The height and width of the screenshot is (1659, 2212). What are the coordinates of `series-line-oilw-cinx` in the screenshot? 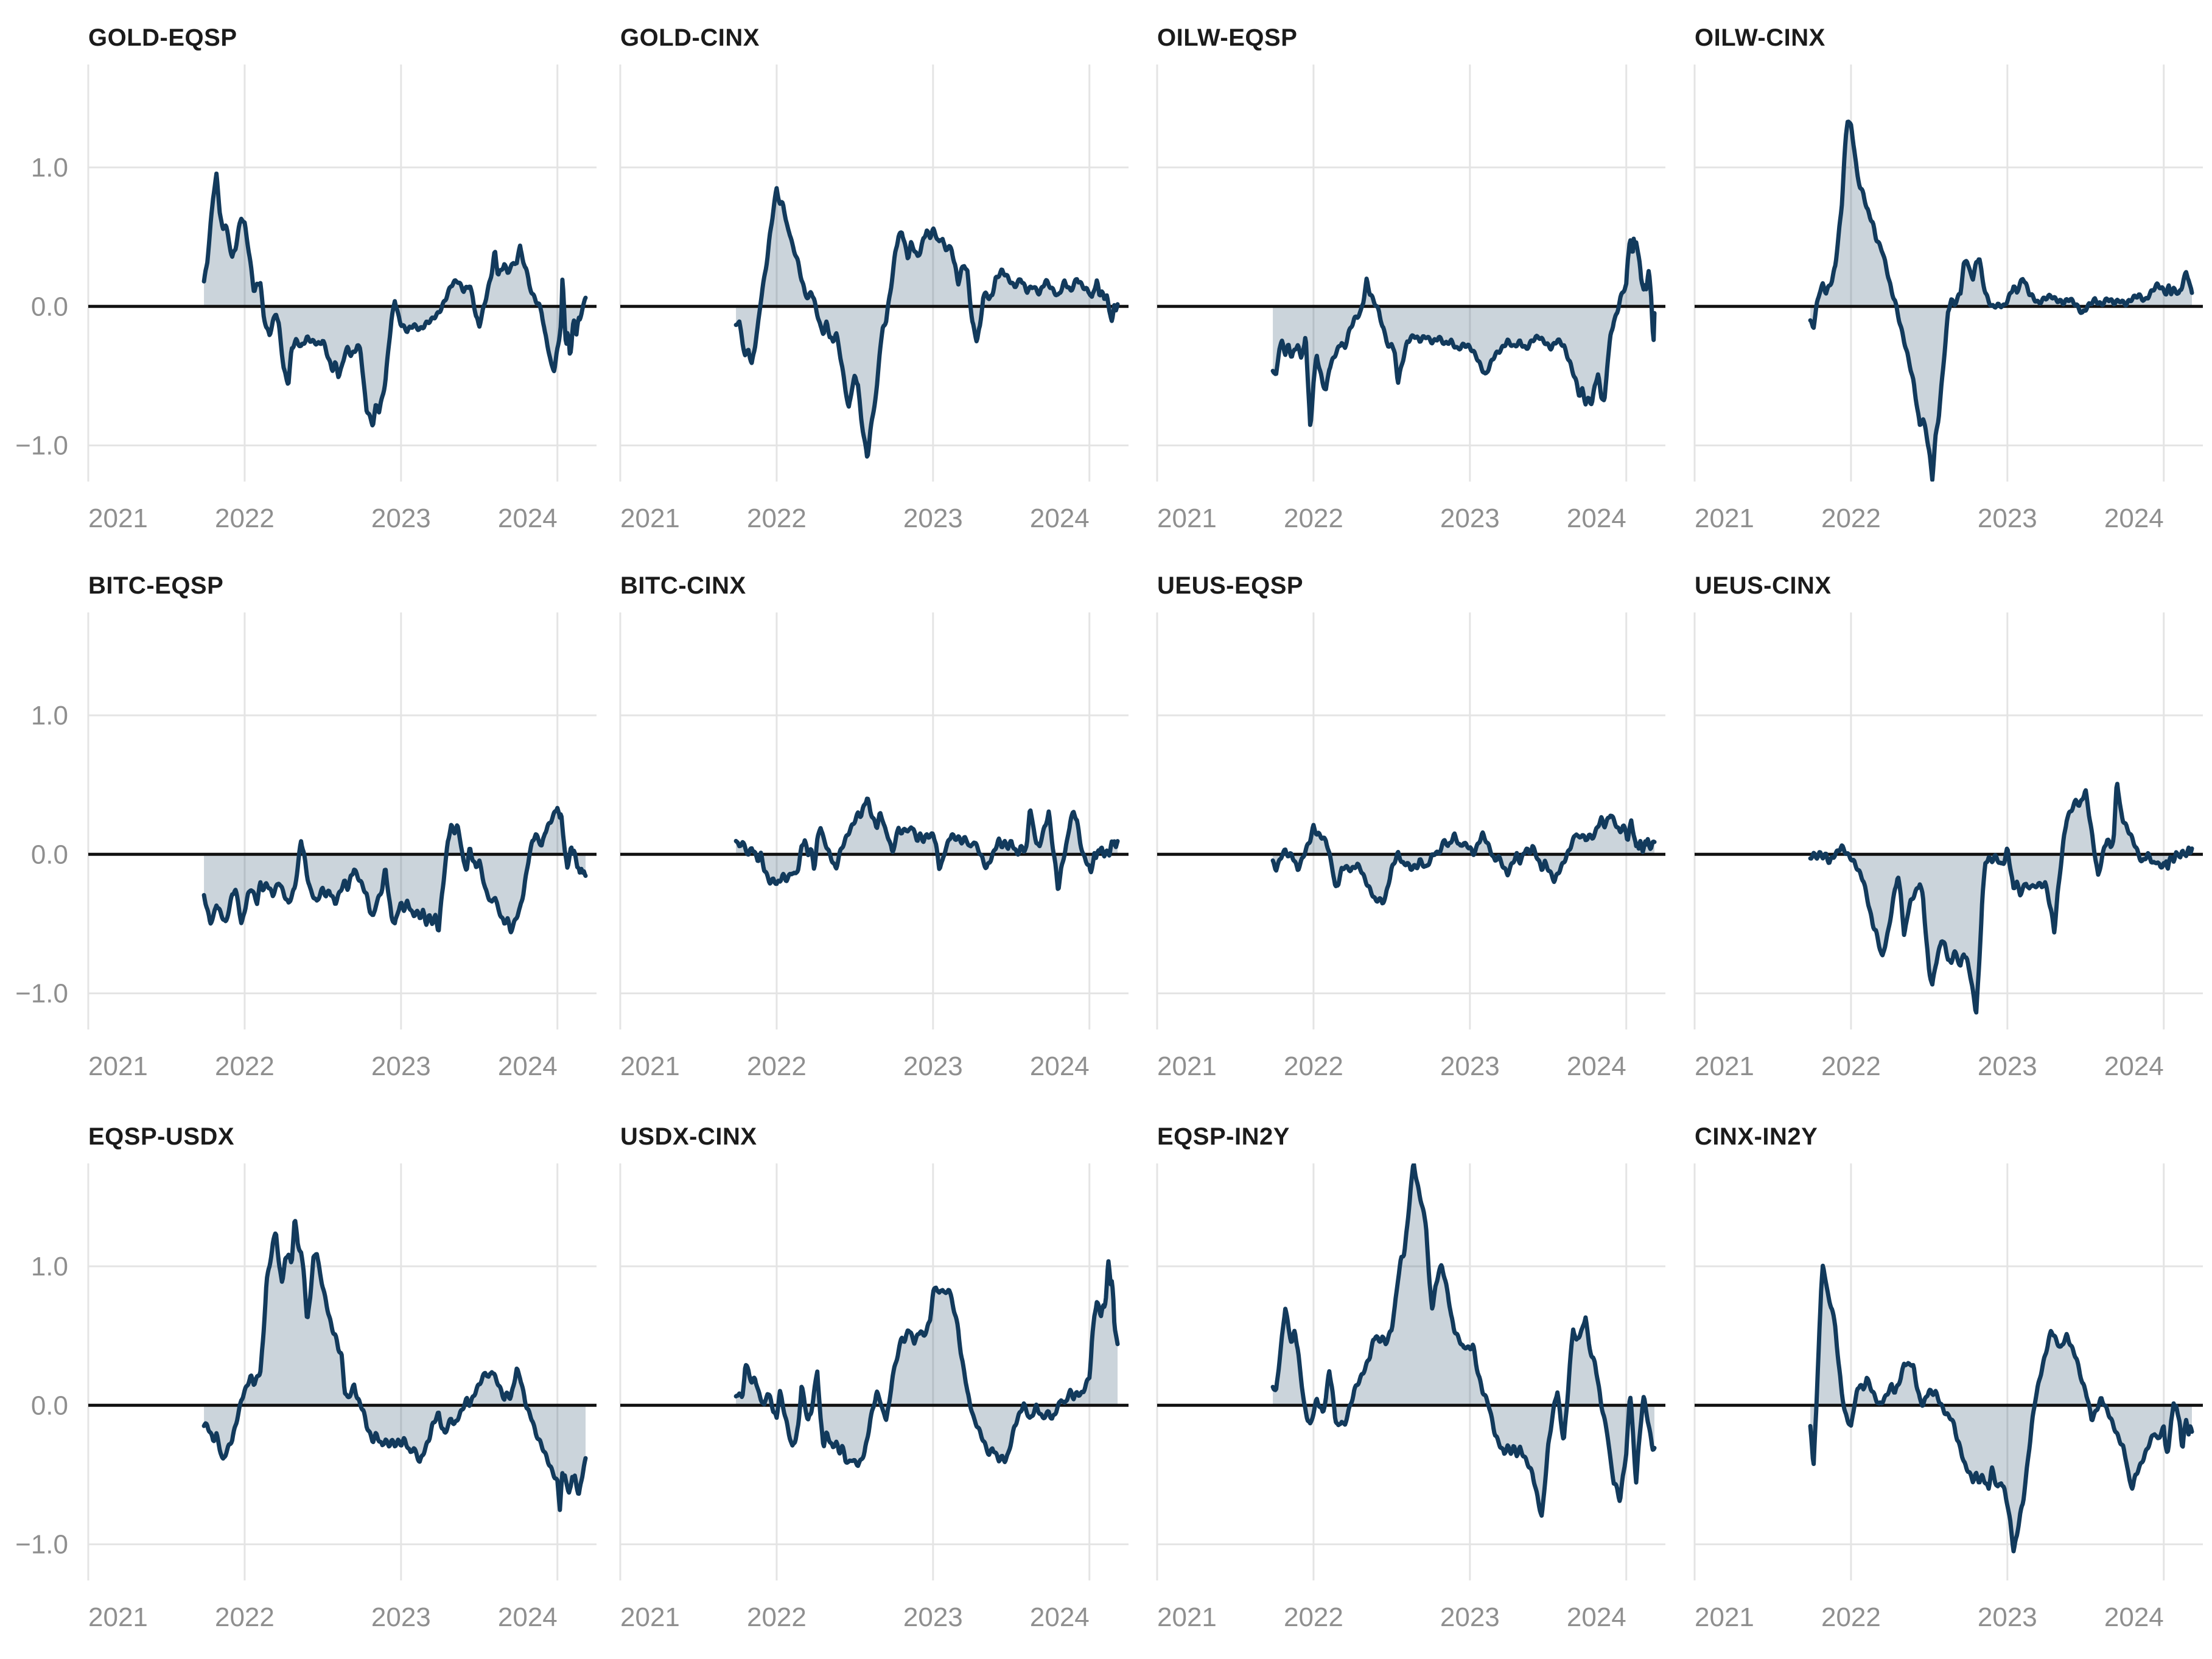 It's located at (2001, 300).